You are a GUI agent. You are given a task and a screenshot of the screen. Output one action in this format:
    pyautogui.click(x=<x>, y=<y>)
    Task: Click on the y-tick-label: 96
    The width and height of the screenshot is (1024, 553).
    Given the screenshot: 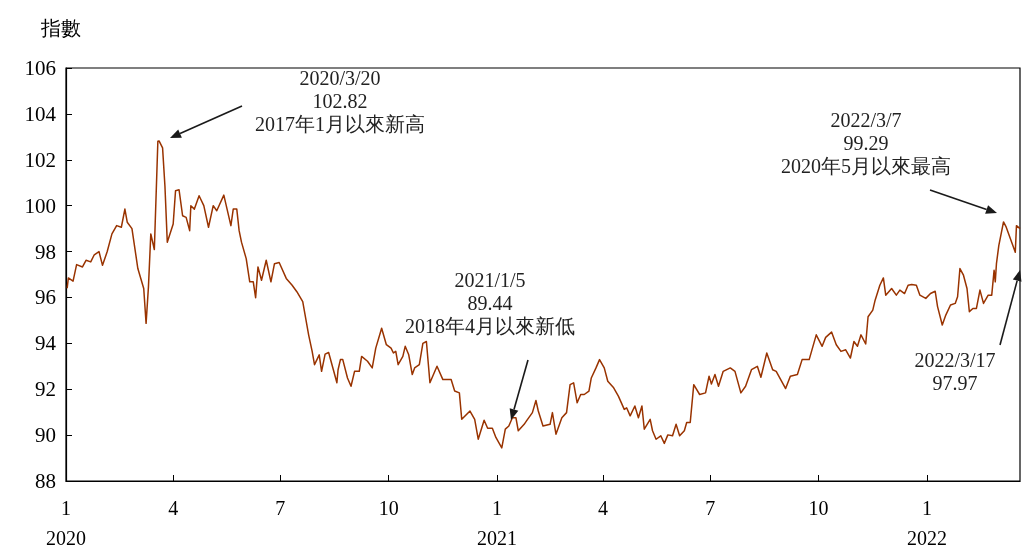 What is the action you would take?
    pyautogui.click(x=45, y=297)
    